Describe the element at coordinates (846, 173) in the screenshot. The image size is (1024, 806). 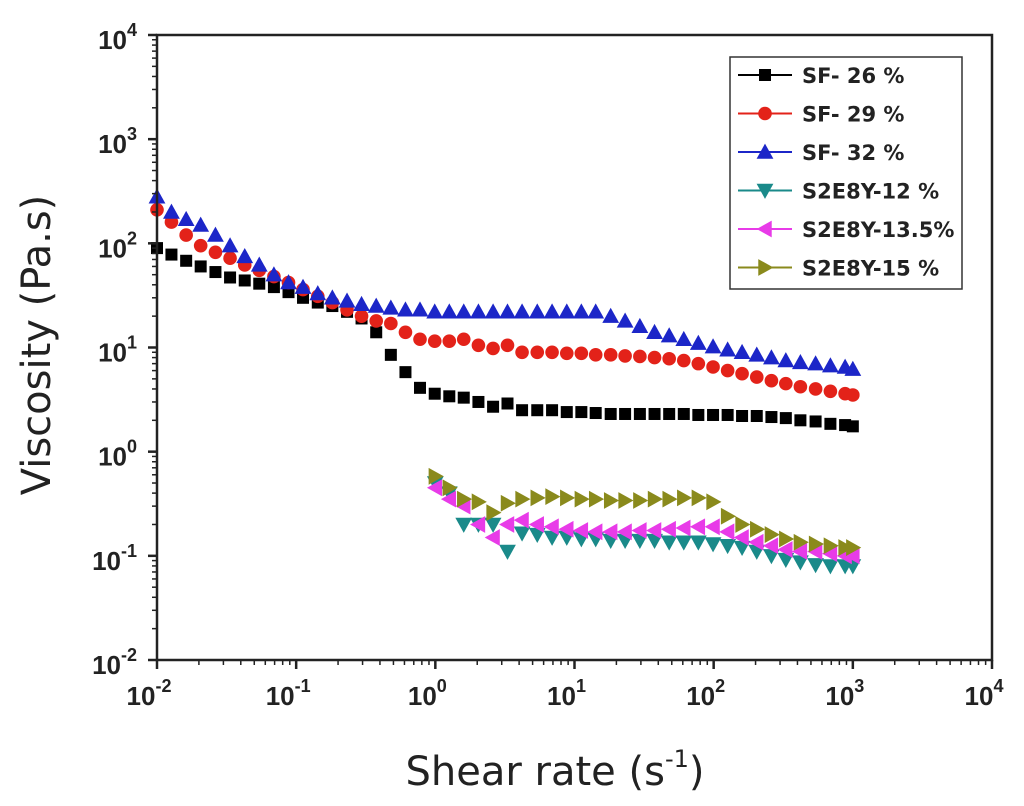
I see `legend-box` at that location.